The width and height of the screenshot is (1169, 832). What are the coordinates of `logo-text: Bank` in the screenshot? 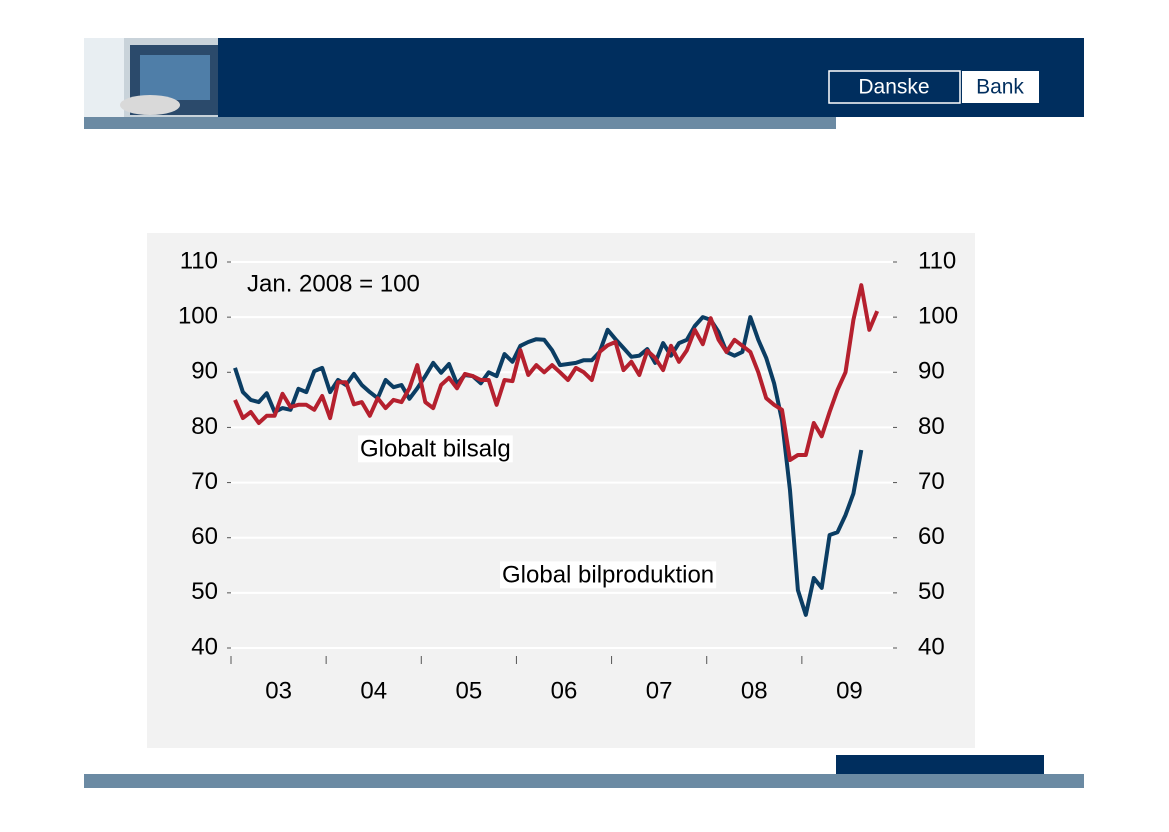 It's located at (1000, 87).